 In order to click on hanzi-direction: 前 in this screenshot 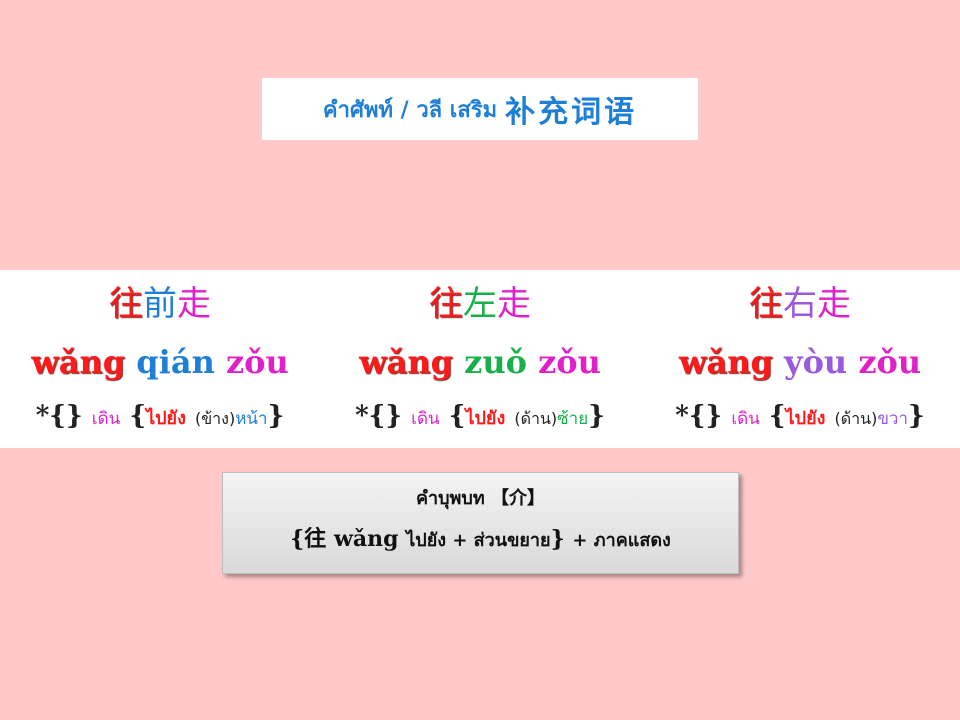, I will do `click(160, 304)`.